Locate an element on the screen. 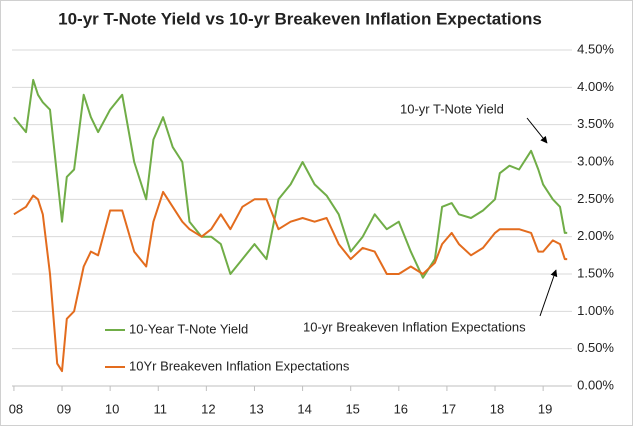 Image resolution: width=633 pixels, height=426 pixels. x-tick-label: 19 is located at coordinates (545, 408).